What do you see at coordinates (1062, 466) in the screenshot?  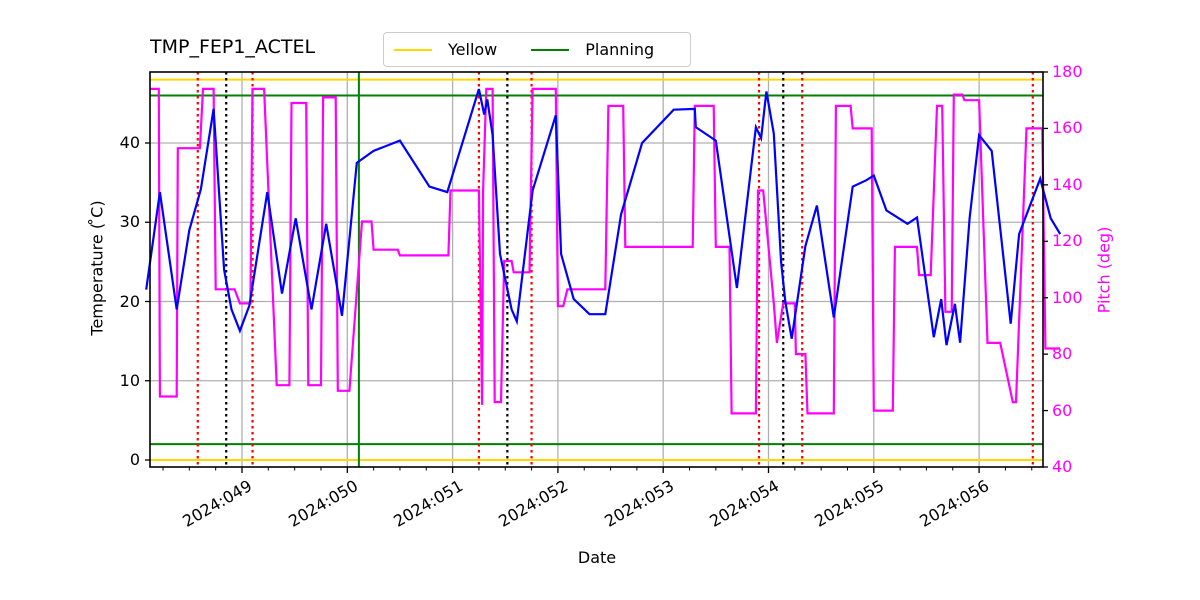 I see `y-tick-label-right: 40` at bounding box center [1062, 466].